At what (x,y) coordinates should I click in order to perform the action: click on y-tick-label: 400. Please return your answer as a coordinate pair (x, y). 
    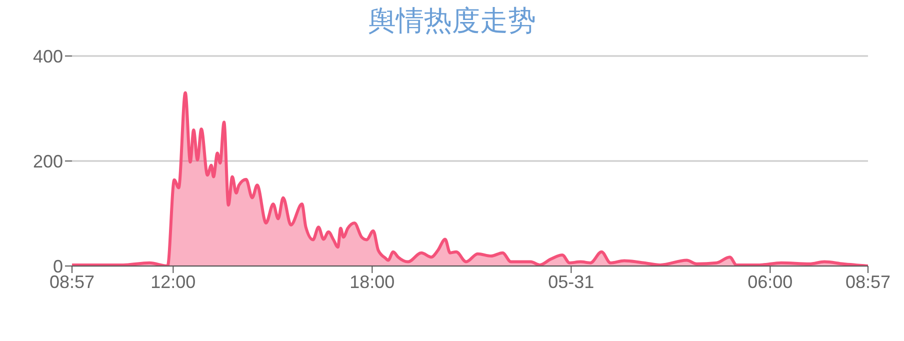
    Looking at the image, I should click on (47, 56).